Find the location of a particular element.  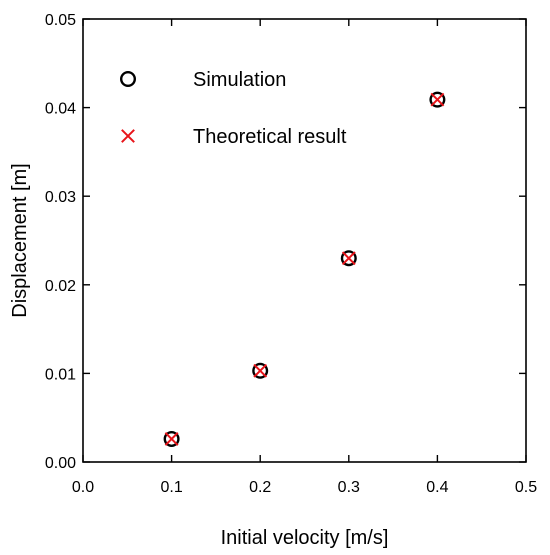

x-tick-label: 0.3 is located at coordinates (349, 487).